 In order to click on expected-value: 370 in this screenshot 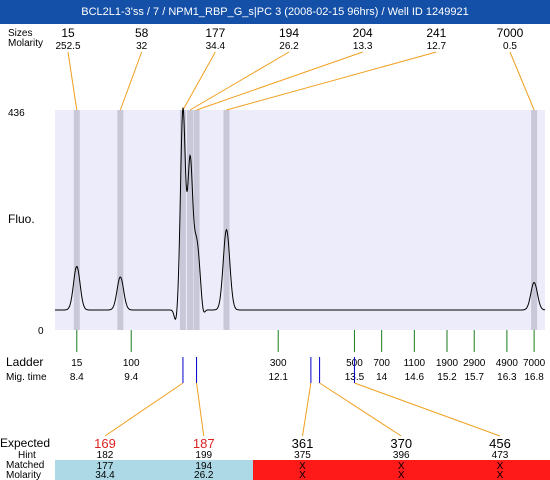, I will do `click(401, 443)`.